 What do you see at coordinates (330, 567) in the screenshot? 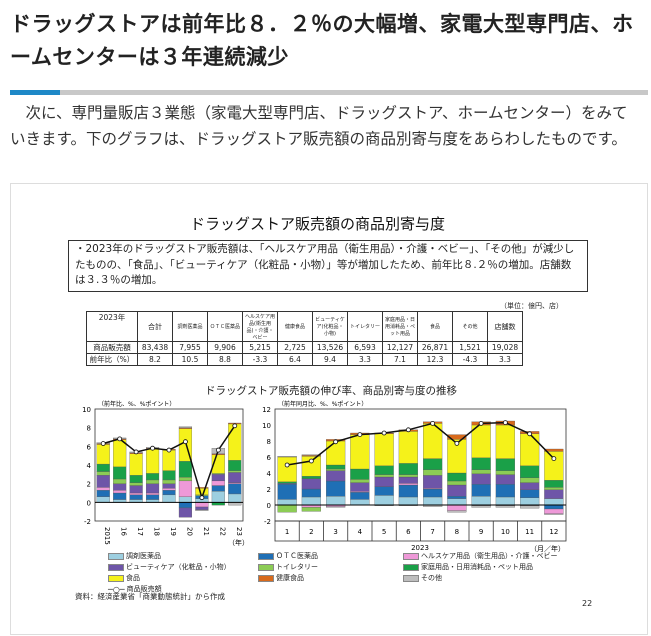
I see `legend-item: トイレタリー` at bounding box center [330, 567].